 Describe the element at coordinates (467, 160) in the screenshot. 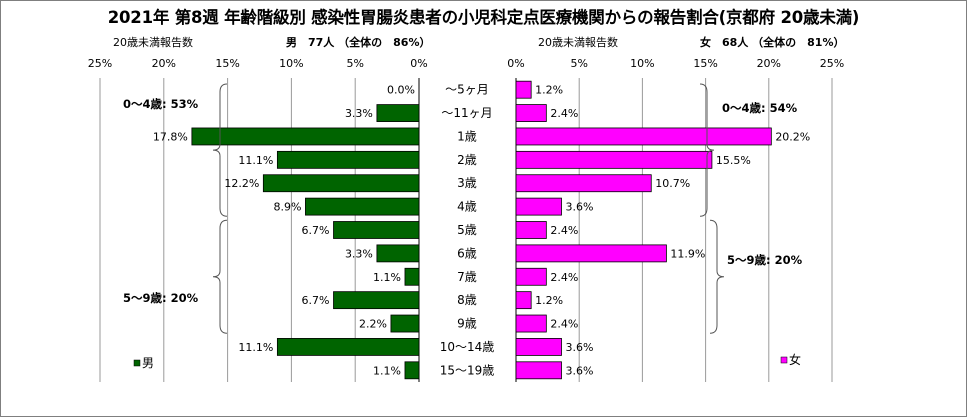

I see `category-label: 2歳` at that location.